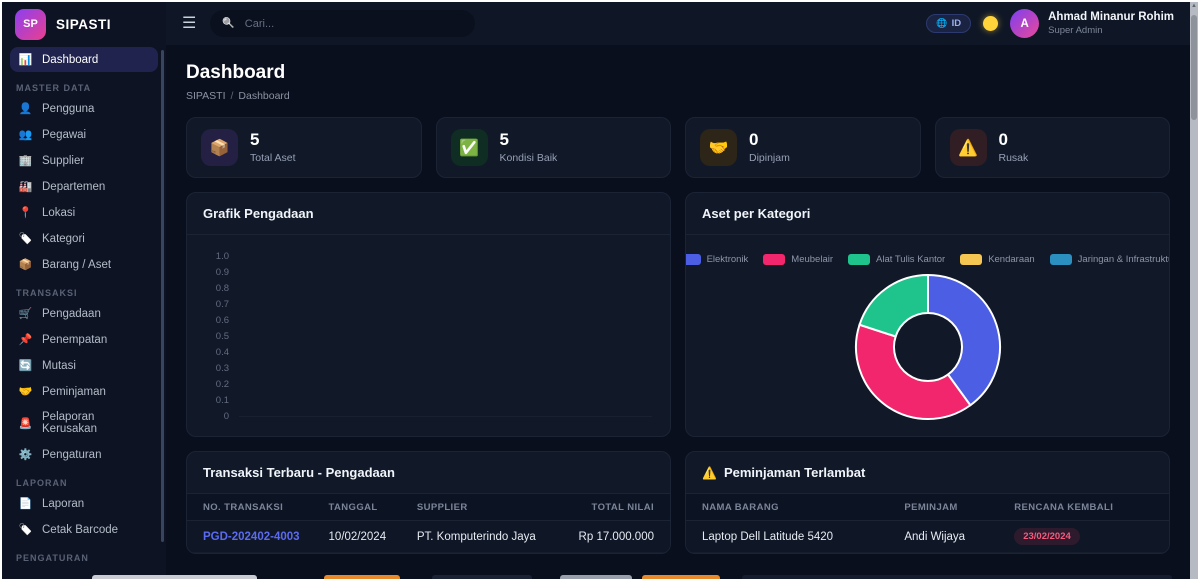 The height and width of the screenshot is (581, 1200). What do you see at coordinates (64, 134) in the screenshot?
I see `sidebar-item-label: Pegawai` at bounding box center [64, 134].